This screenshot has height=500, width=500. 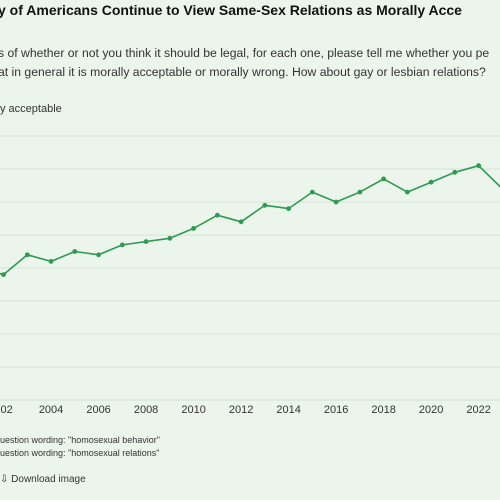 What do you see at coordinates (288, 410) in the screenshot?
I see `x-tick-label: 2014` at bounding box center [288, 410].